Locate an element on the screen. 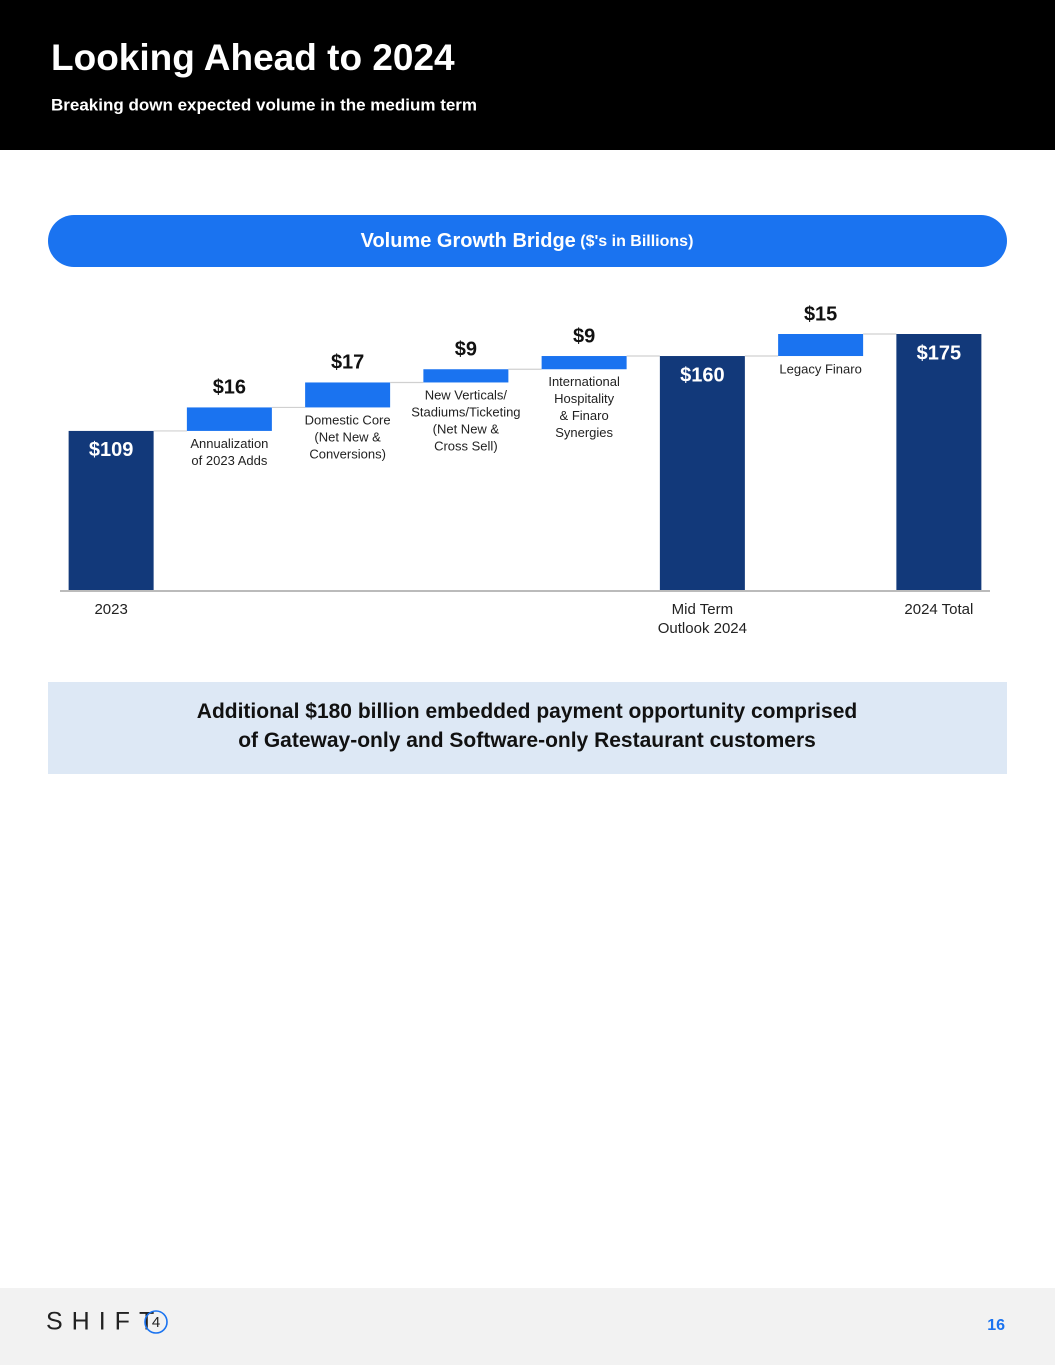 The width and height of the screenshot is (1055, 1370). logo-text: SHIFT is located at coordinates (104, 1322).